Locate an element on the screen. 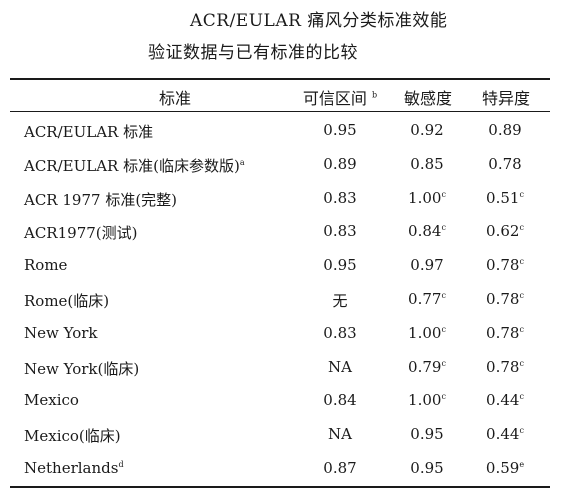  confidence-interval-cell: 0.84 is located at coordinates (340, 400).